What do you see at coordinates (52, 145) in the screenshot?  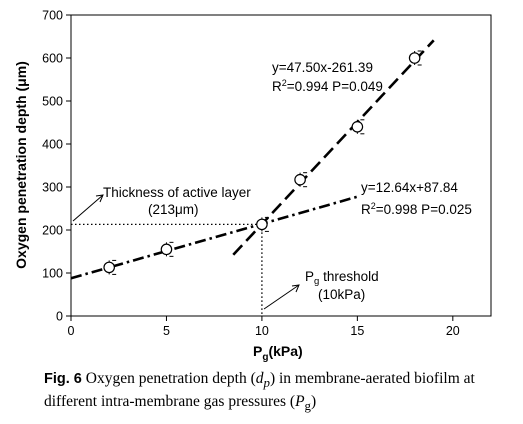 I see `y-tick-label: 400` at bounding box center [52, 145].